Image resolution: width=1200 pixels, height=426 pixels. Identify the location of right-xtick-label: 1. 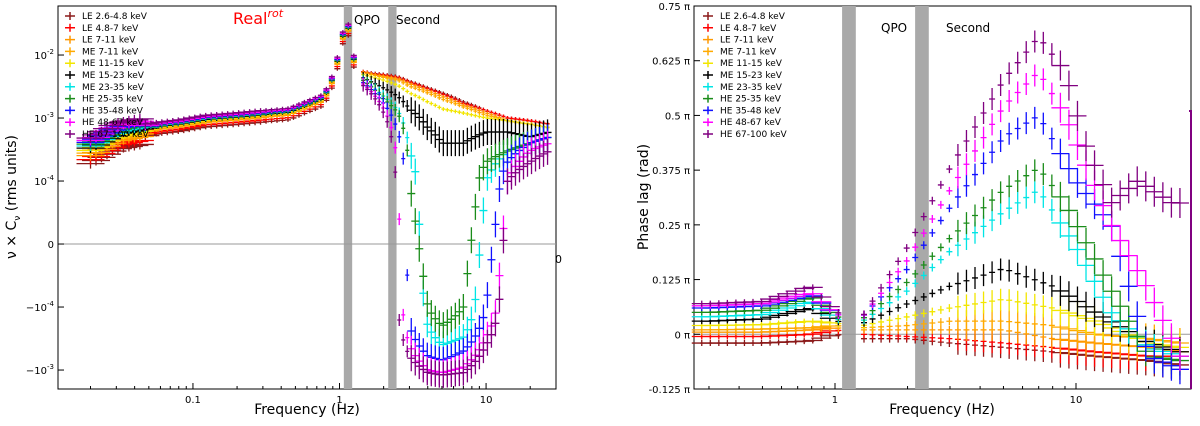
(835, 400).